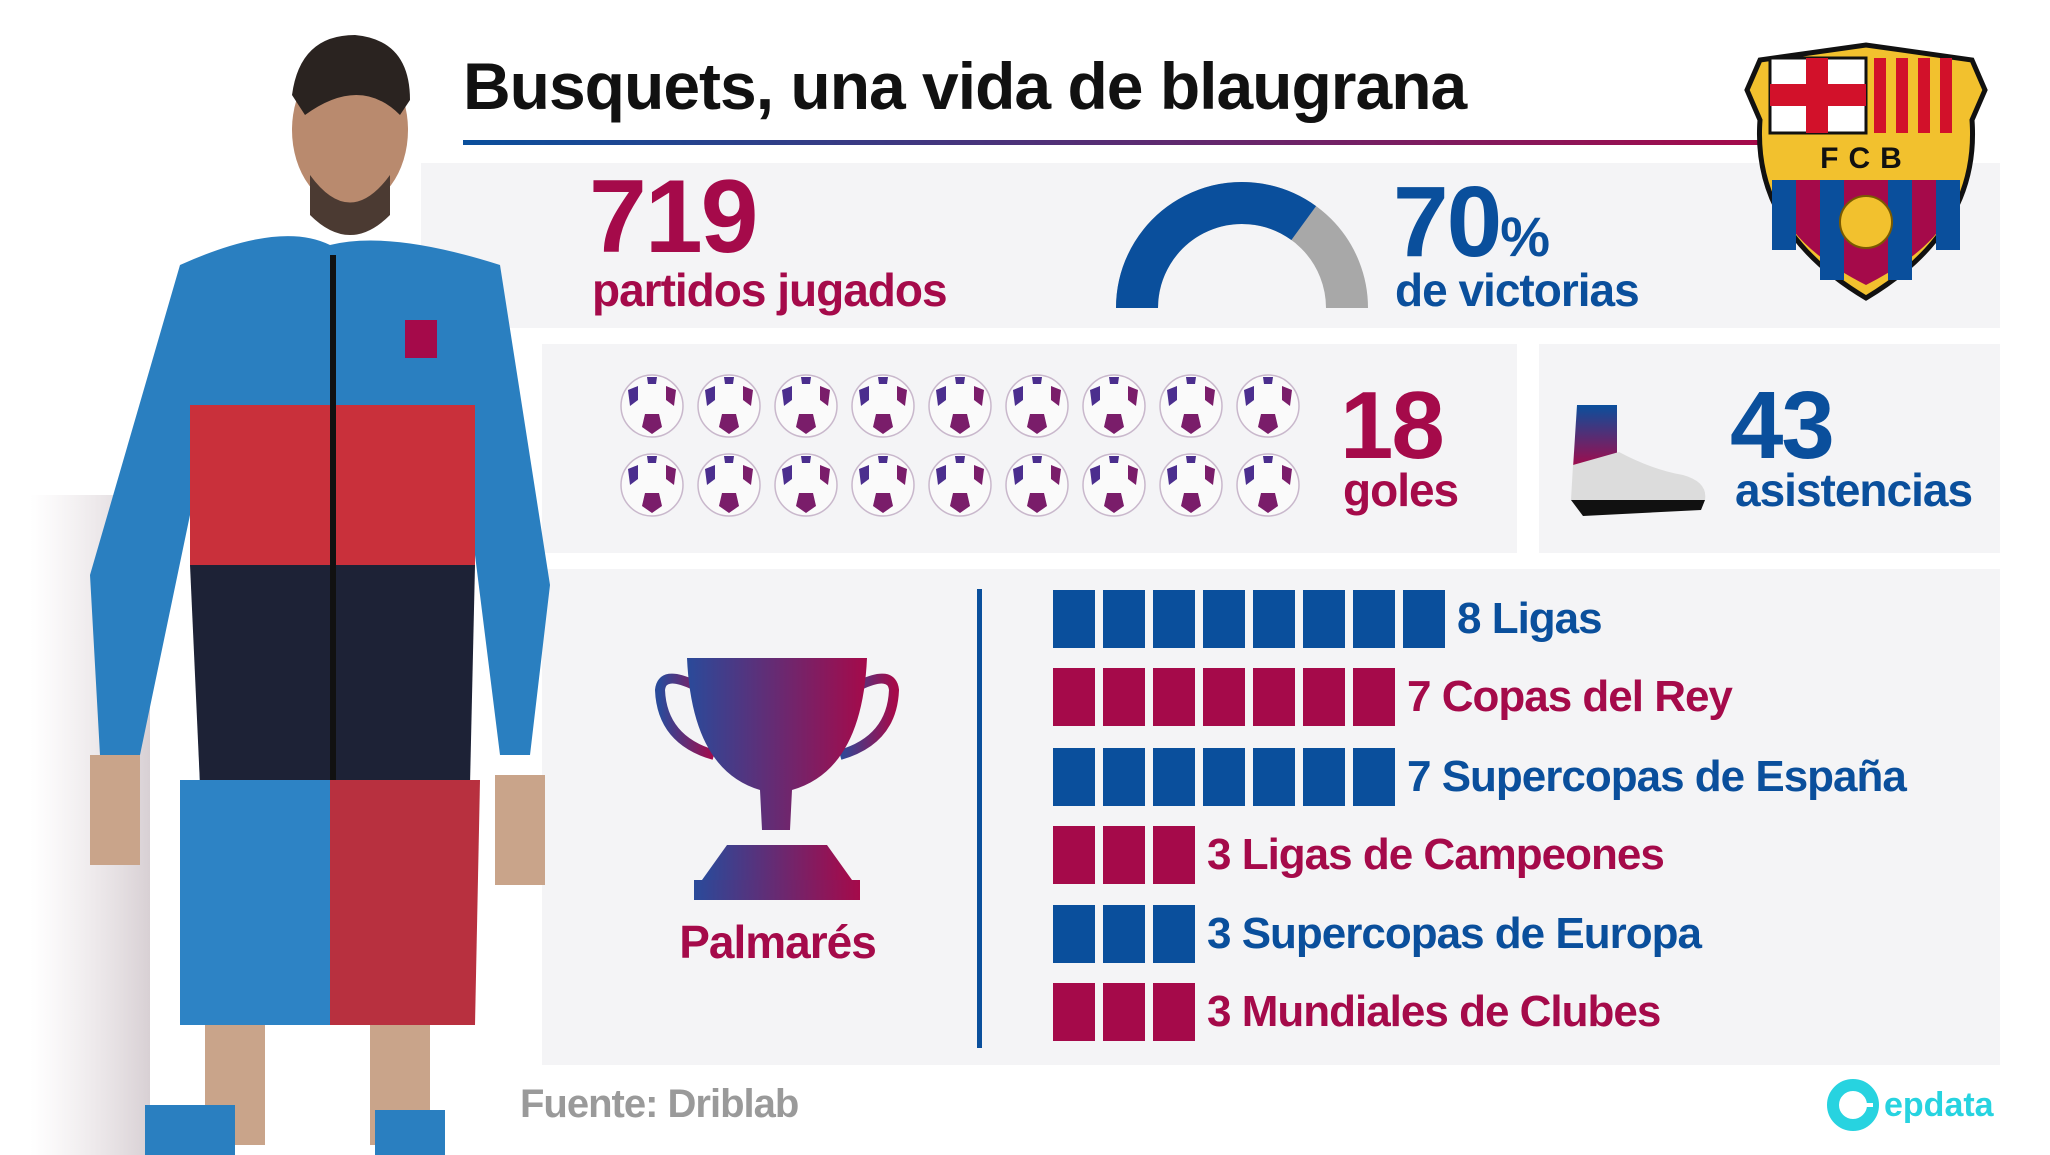 This screenshot has width=2050, height=1155. What do you see at coordinates (1517, 290) in the screenshot?
I see `wins-label: de victorias` at bounding box center [1517, 290].